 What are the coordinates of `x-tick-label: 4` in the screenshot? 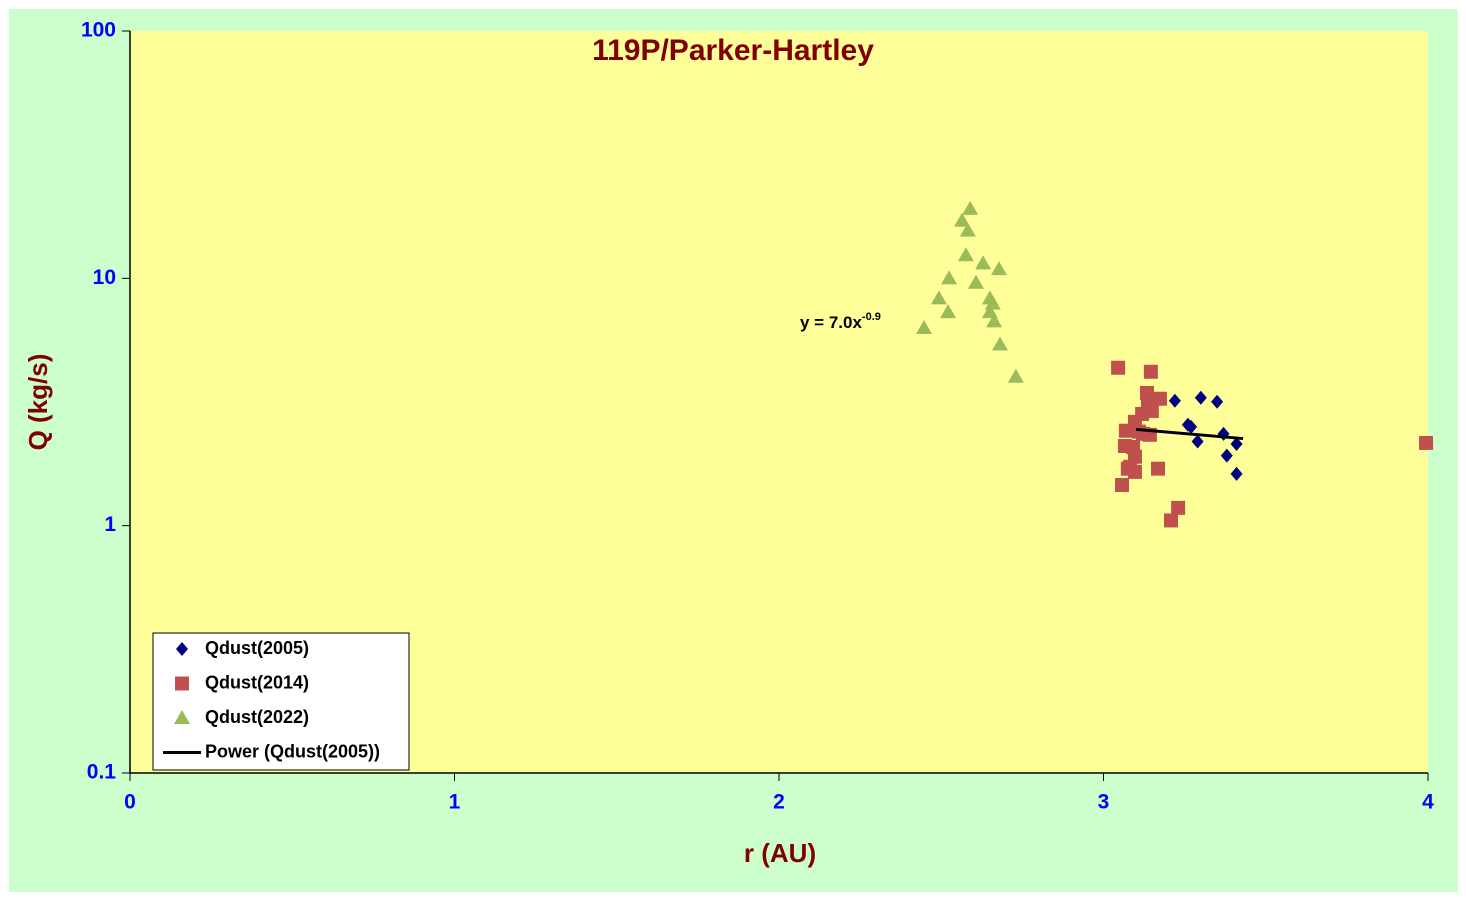 It's located at (1428, 802).